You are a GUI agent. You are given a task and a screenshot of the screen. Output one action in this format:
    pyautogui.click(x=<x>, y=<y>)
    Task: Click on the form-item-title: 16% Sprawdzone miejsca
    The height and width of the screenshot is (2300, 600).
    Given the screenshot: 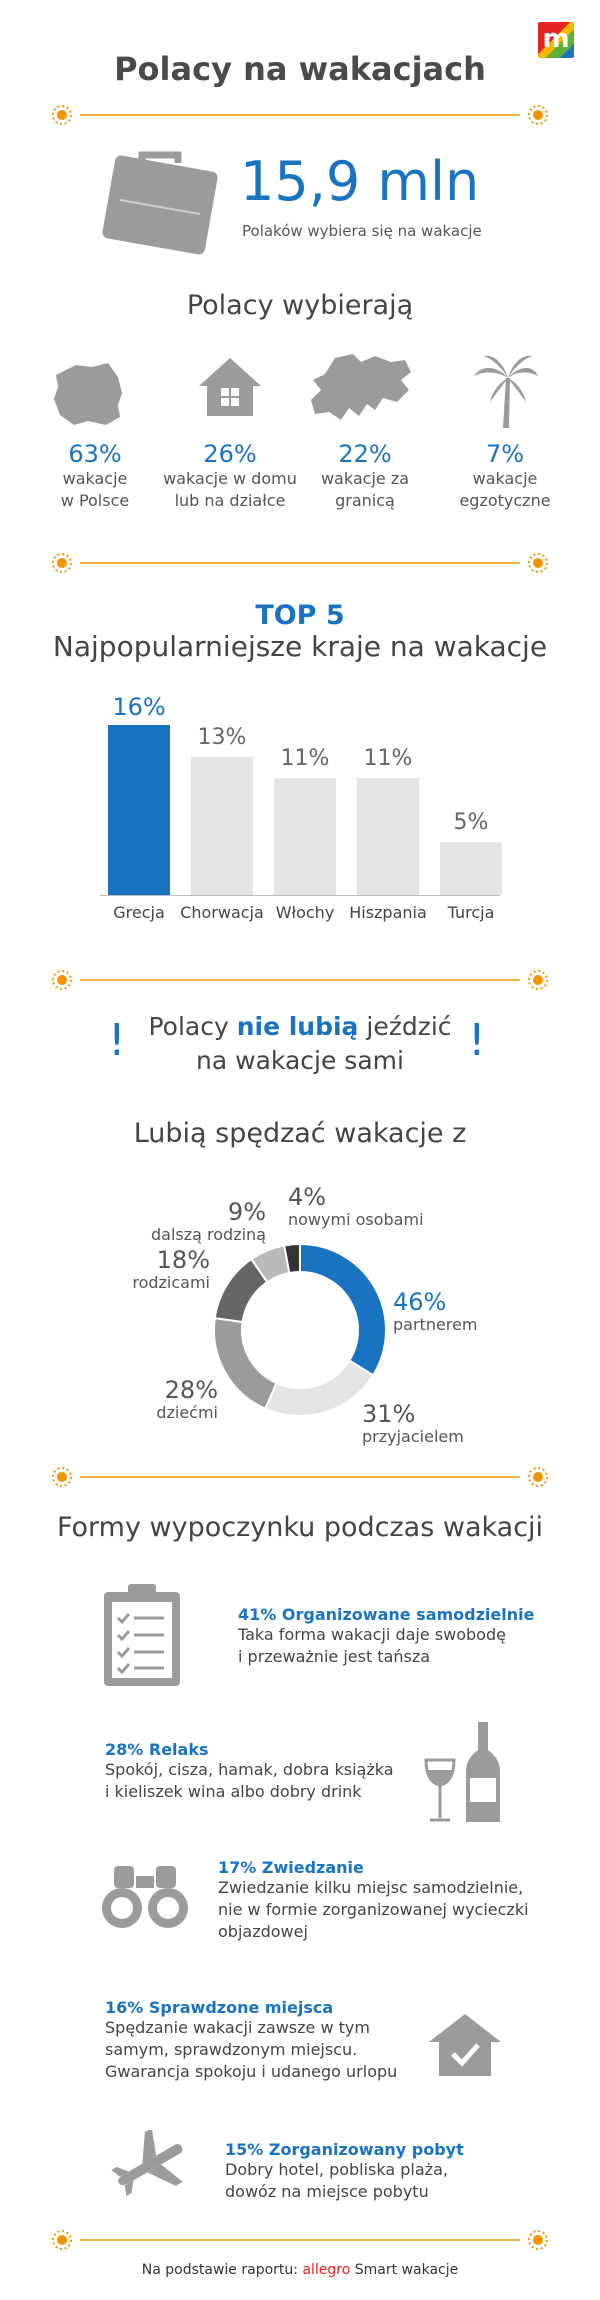 What is the action you would take?
    pyautogui.click(x=219, y=2007)
    